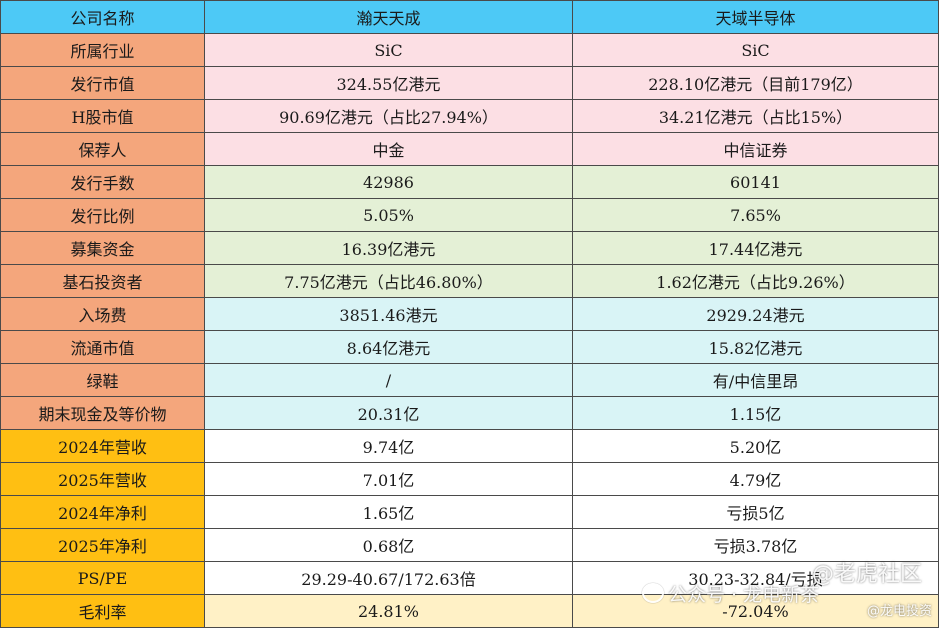 The width and height of the screenshot is (940, 629). What do you see at coordinates (756, 413) in the screenshot?
I see `cell-company-b: 1.15亿` at bounding box center [756, 413].